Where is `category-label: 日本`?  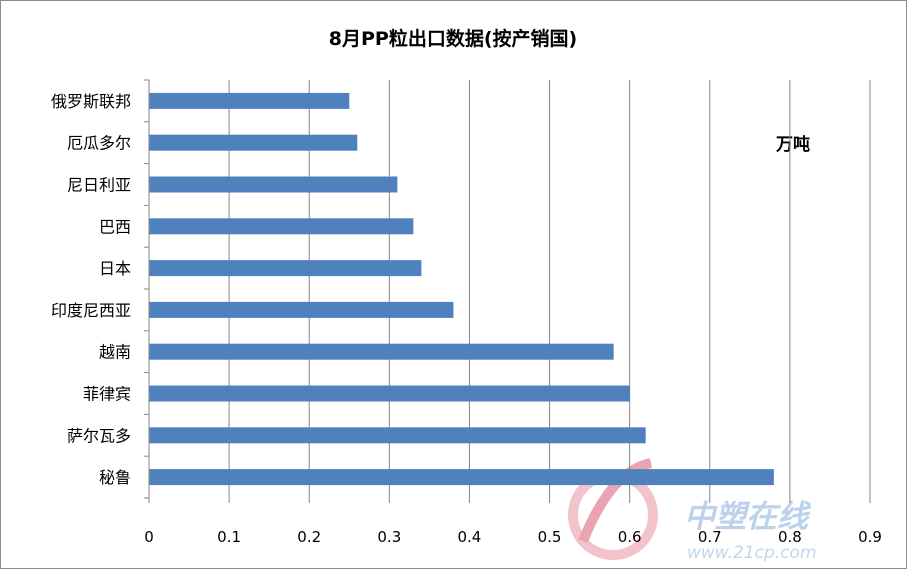 category-label: 日本 is located at coordinates (115, 268).